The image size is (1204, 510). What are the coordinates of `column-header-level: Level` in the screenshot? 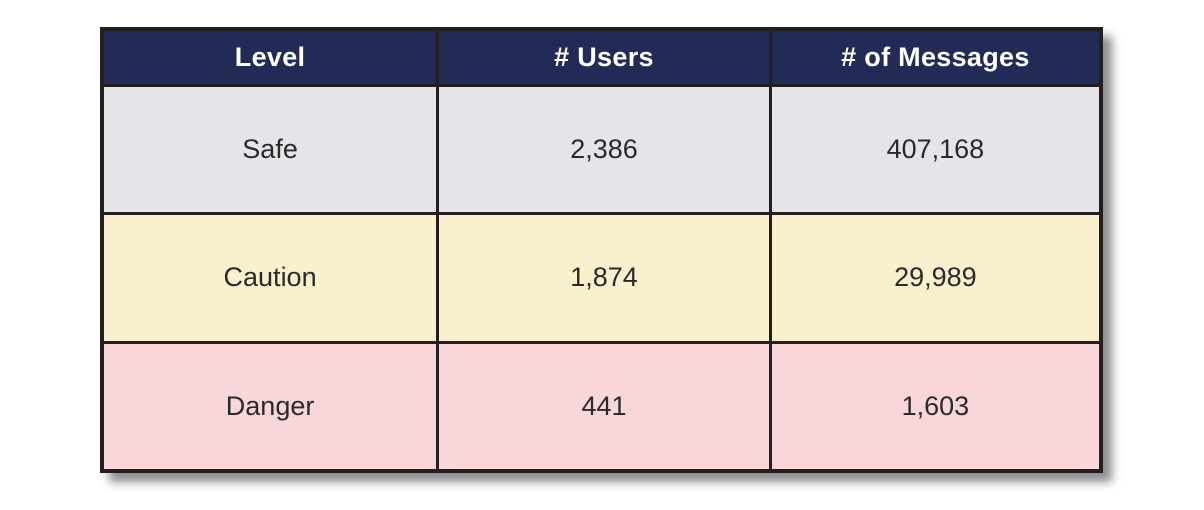 It's located at (270, 57).